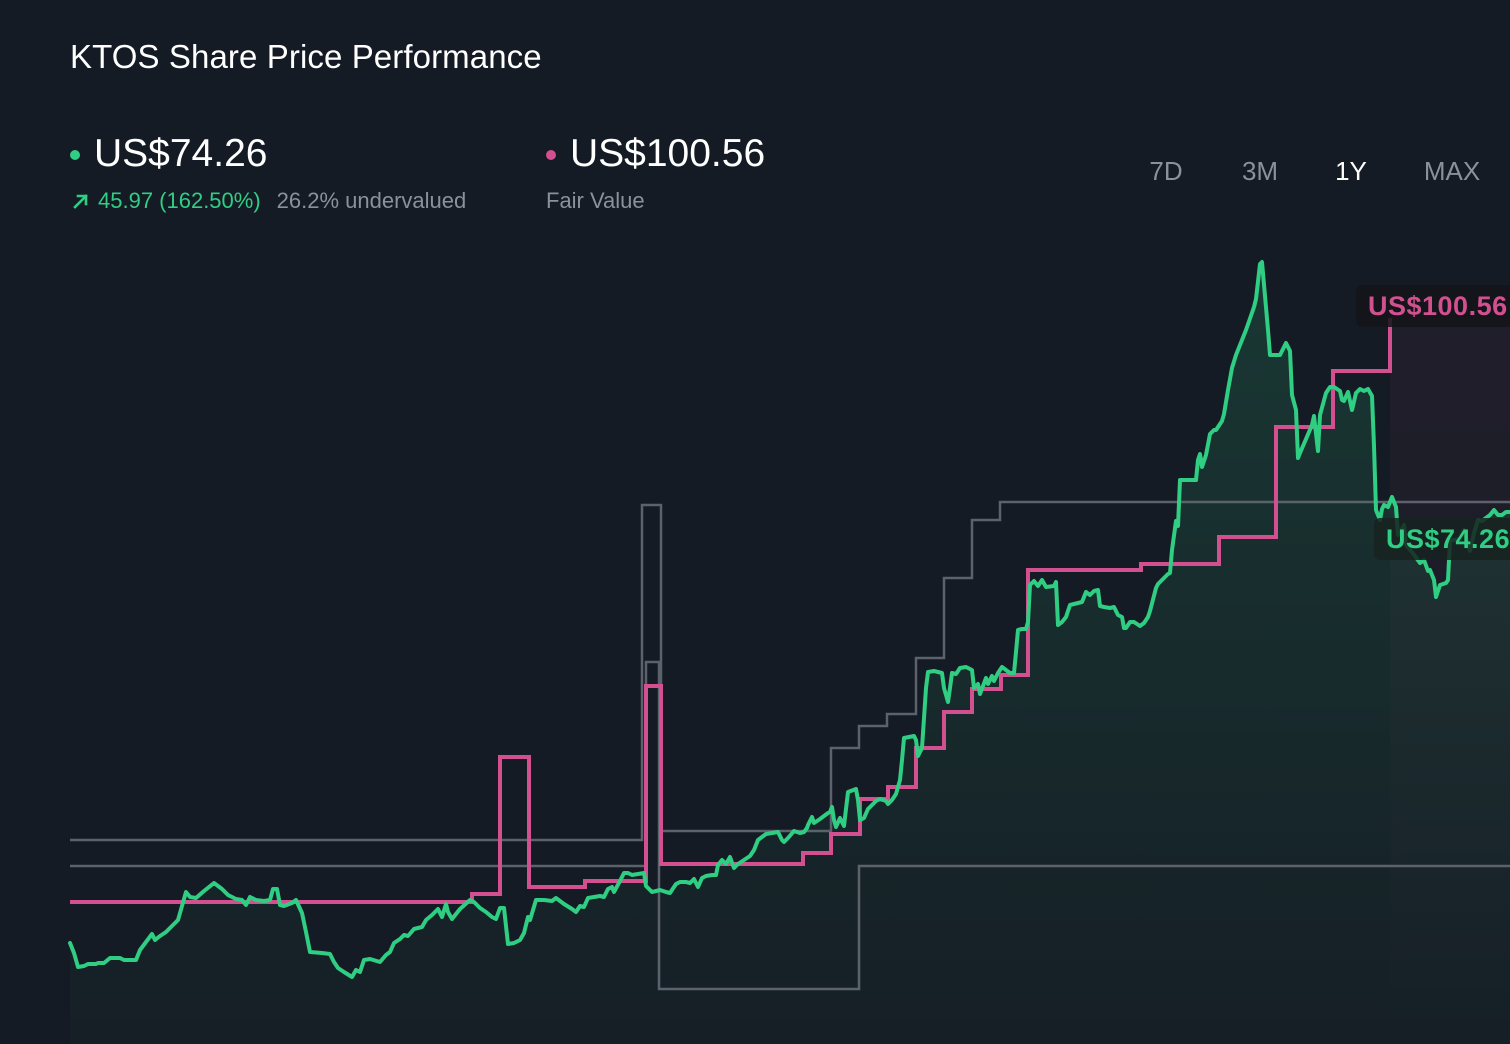 The height and width of the screenshot is (1044, 1510). I want to click on tab-7d: 7D, so click(1166, 171).